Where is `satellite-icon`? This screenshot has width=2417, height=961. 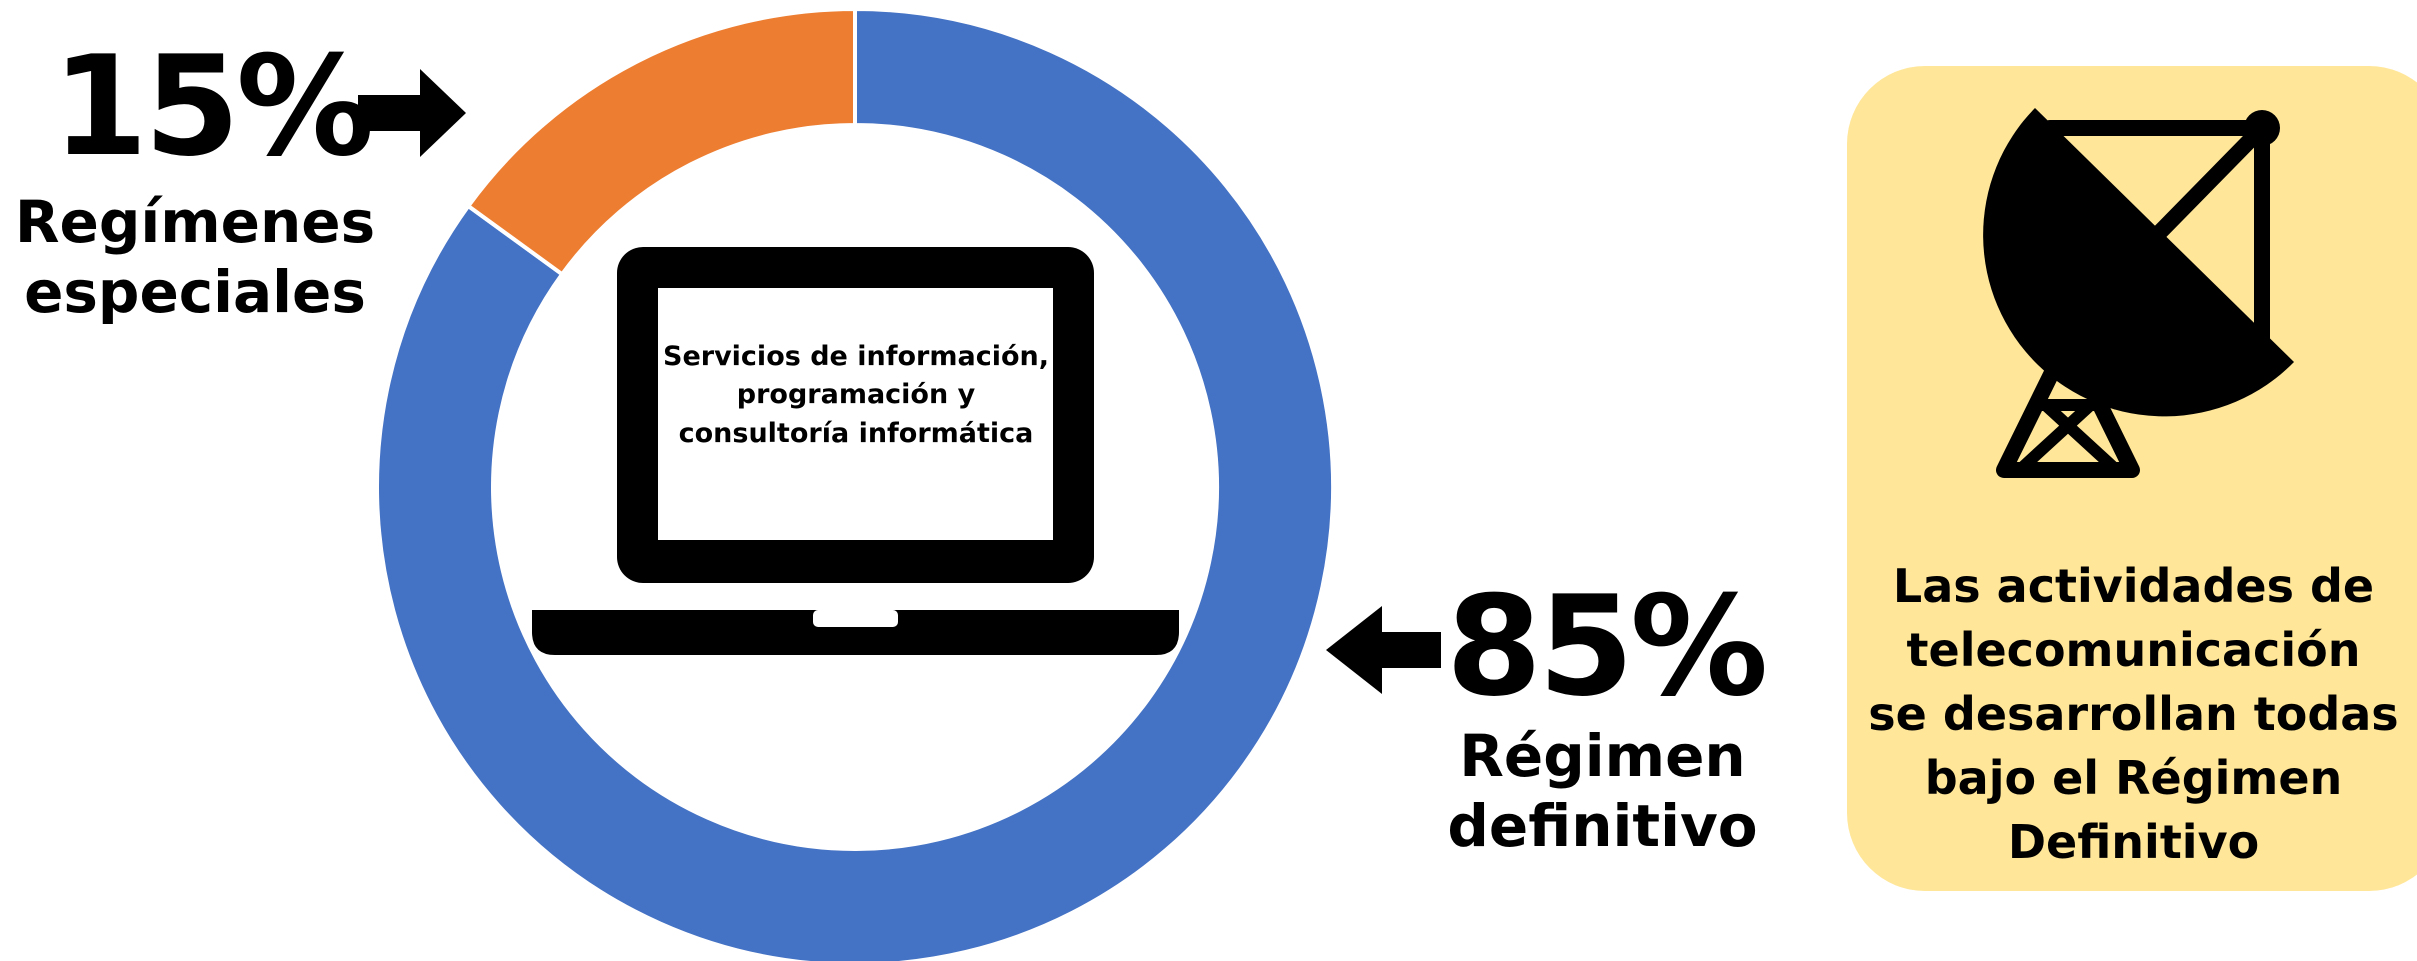 satellite-icon is located at coordinates (2138, 293).